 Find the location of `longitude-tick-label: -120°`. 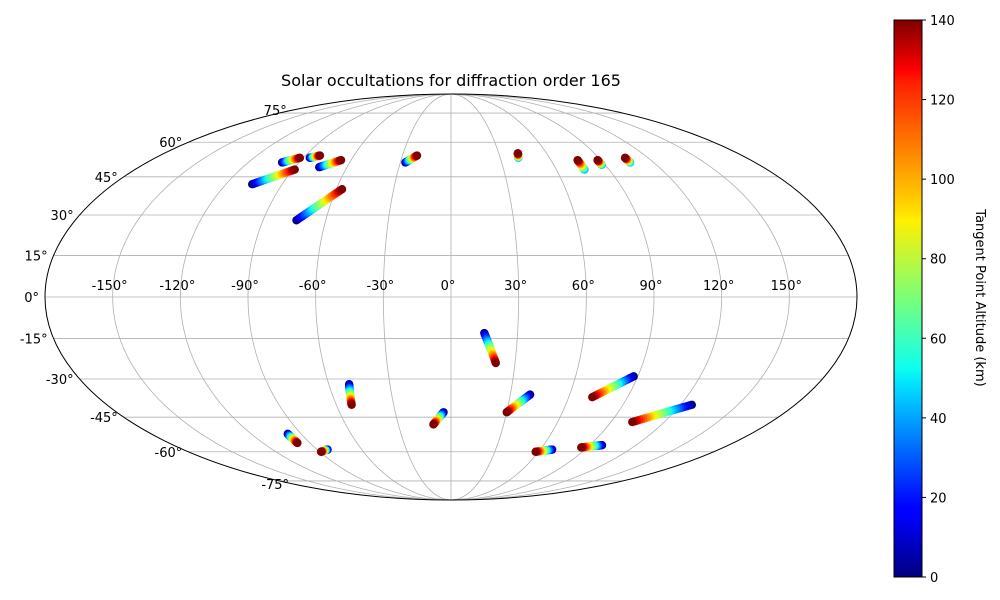

longitude-tick-label: -120° is located at coordinates (177, 286).